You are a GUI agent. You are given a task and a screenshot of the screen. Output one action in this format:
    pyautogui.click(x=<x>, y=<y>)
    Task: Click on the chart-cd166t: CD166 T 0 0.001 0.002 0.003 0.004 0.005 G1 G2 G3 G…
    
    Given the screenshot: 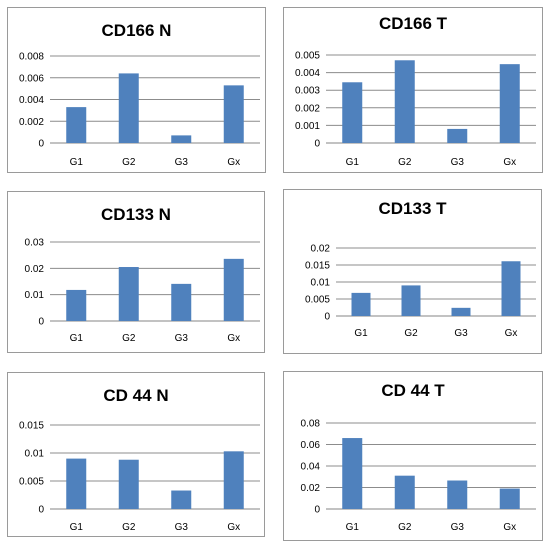 What is the action you would take?
    pyautogui.click(x=415, y=91)
    